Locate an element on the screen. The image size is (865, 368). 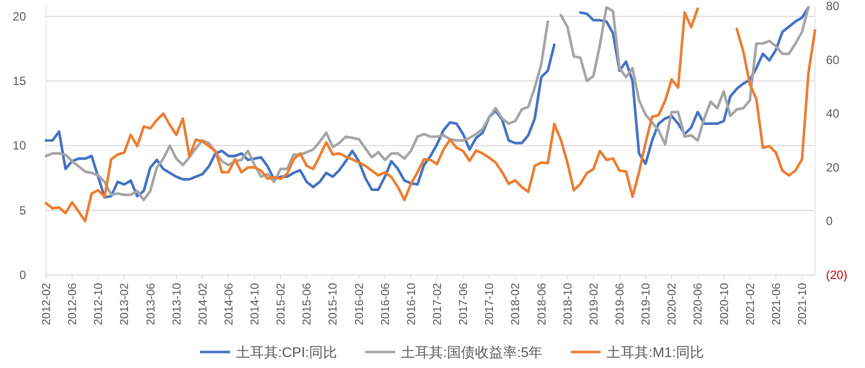
legend-label: 土耳其:CPI:同比 is located at coordinates (287, 352).